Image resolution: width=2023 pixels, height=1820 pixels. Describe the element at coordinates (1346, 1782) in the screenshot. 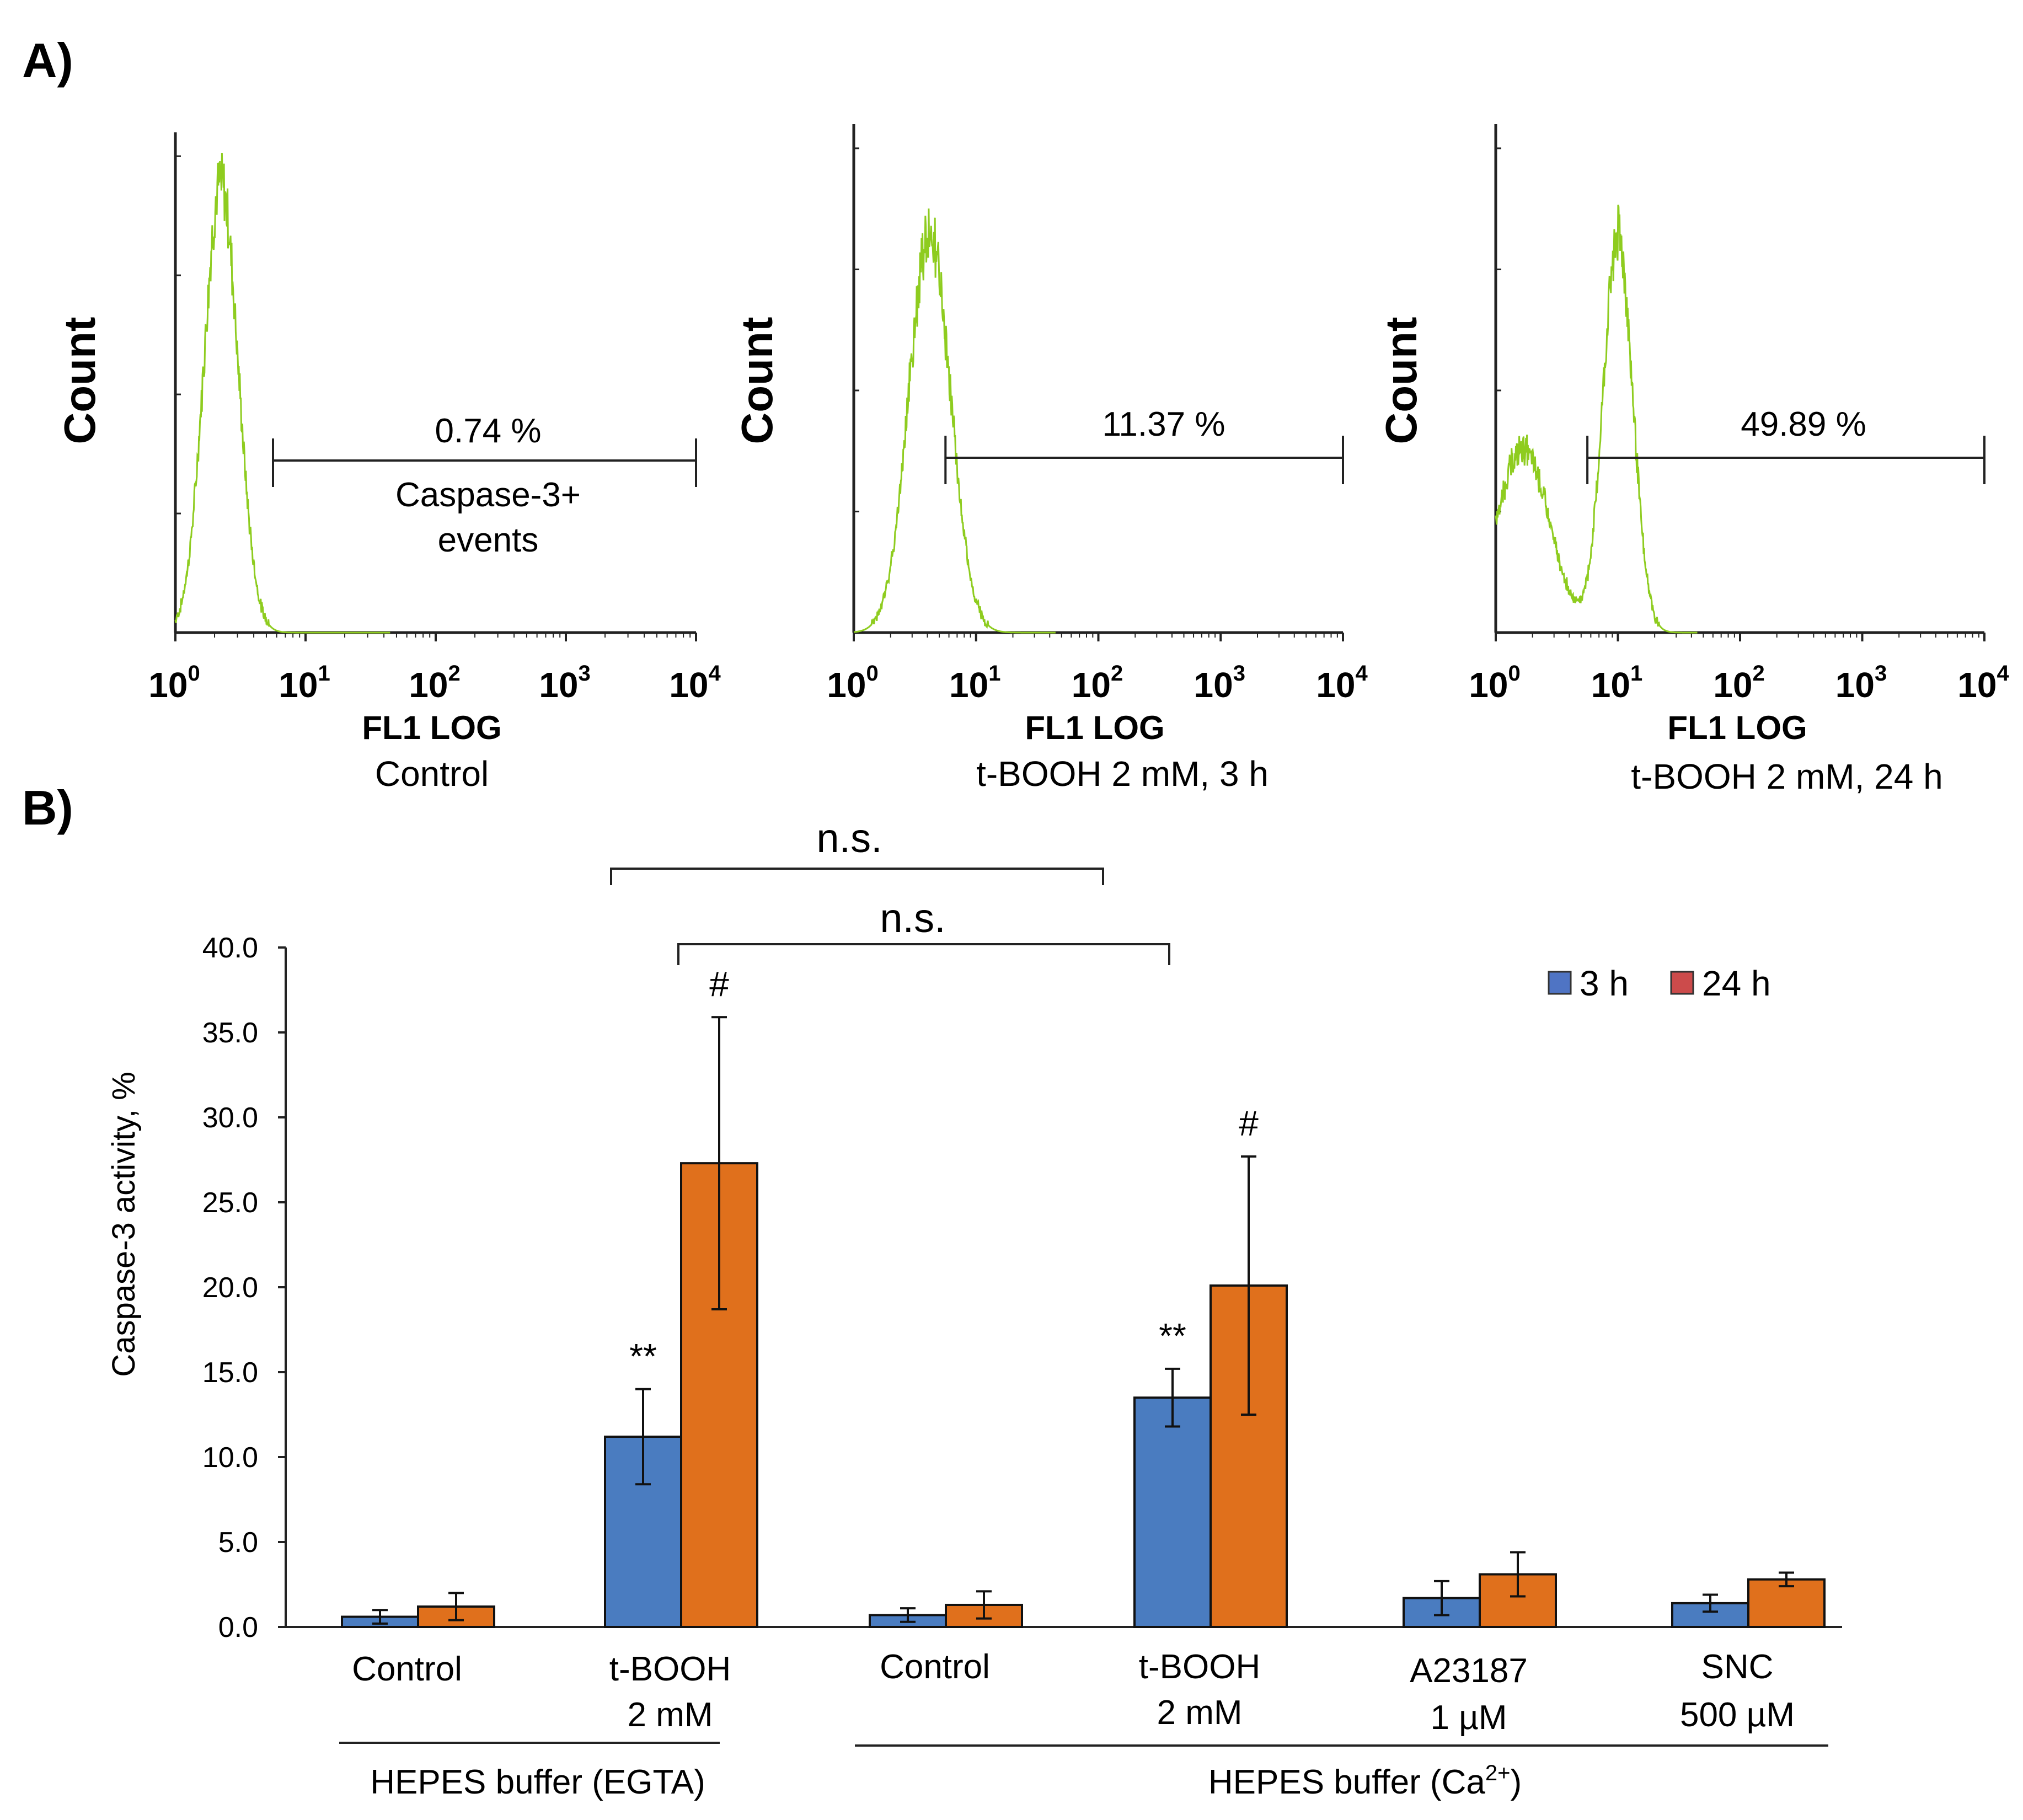

I see `group-label-ca-prefix: HEPES buffer (Ca` at that location.